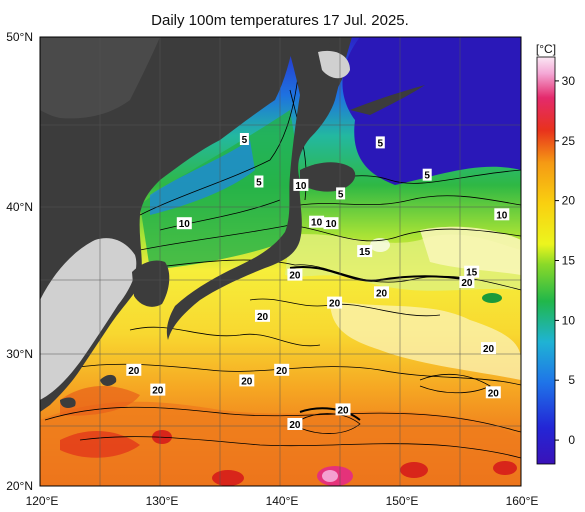 This screenshot has width=585, height=512. I want to click on lon-label-160e: 160°E, so click(522, 501).